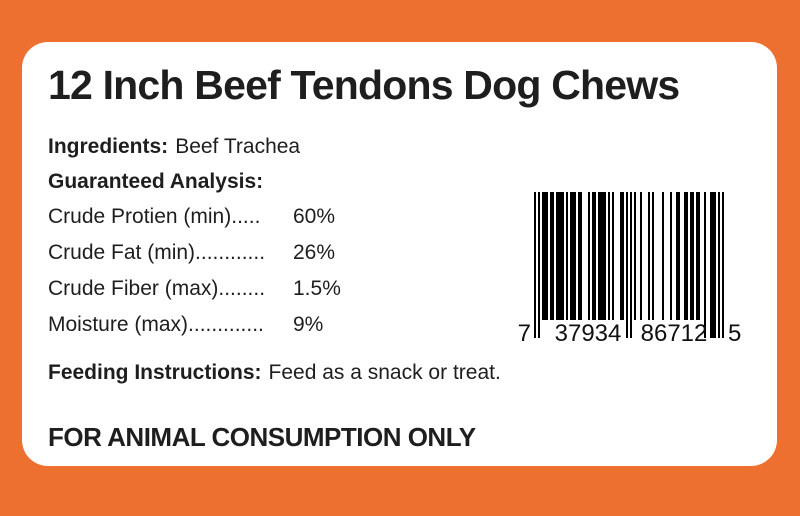 This screenshot has width=800, height=516. Describe the element at coordinates (156, 181) in the screenshot. I see `guaranteed-analysis-heading: Guaranteed Analysis:` at that location.